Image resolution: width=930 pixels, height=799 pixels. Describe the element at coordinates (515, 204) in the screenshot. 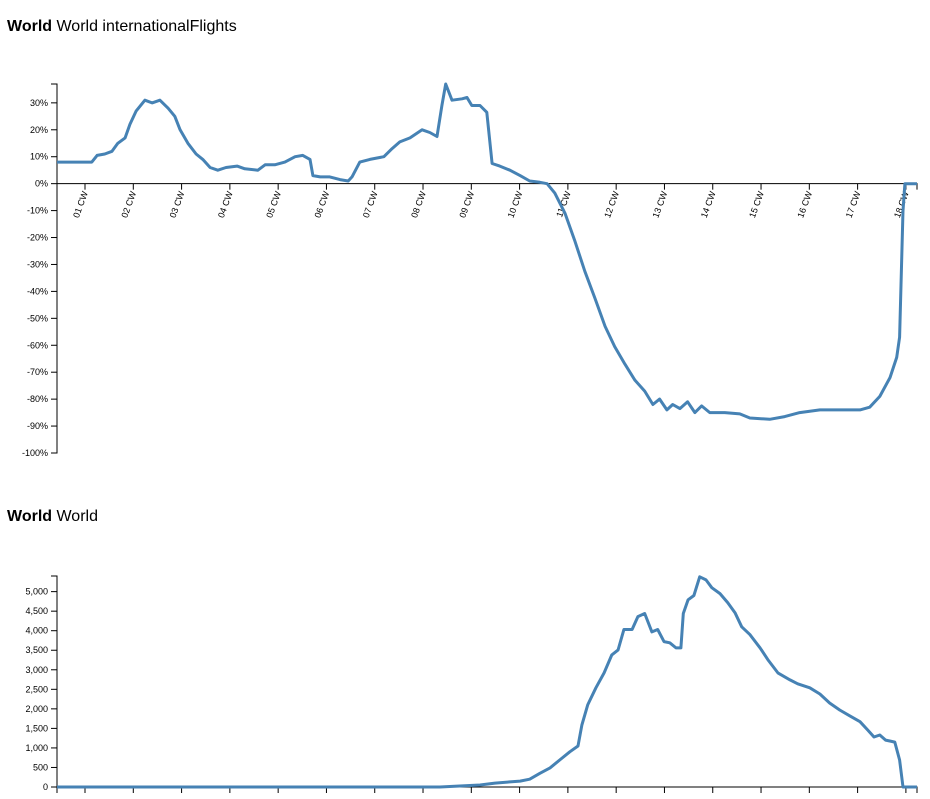

I see `x-tick-label: 10 CW` at that location.